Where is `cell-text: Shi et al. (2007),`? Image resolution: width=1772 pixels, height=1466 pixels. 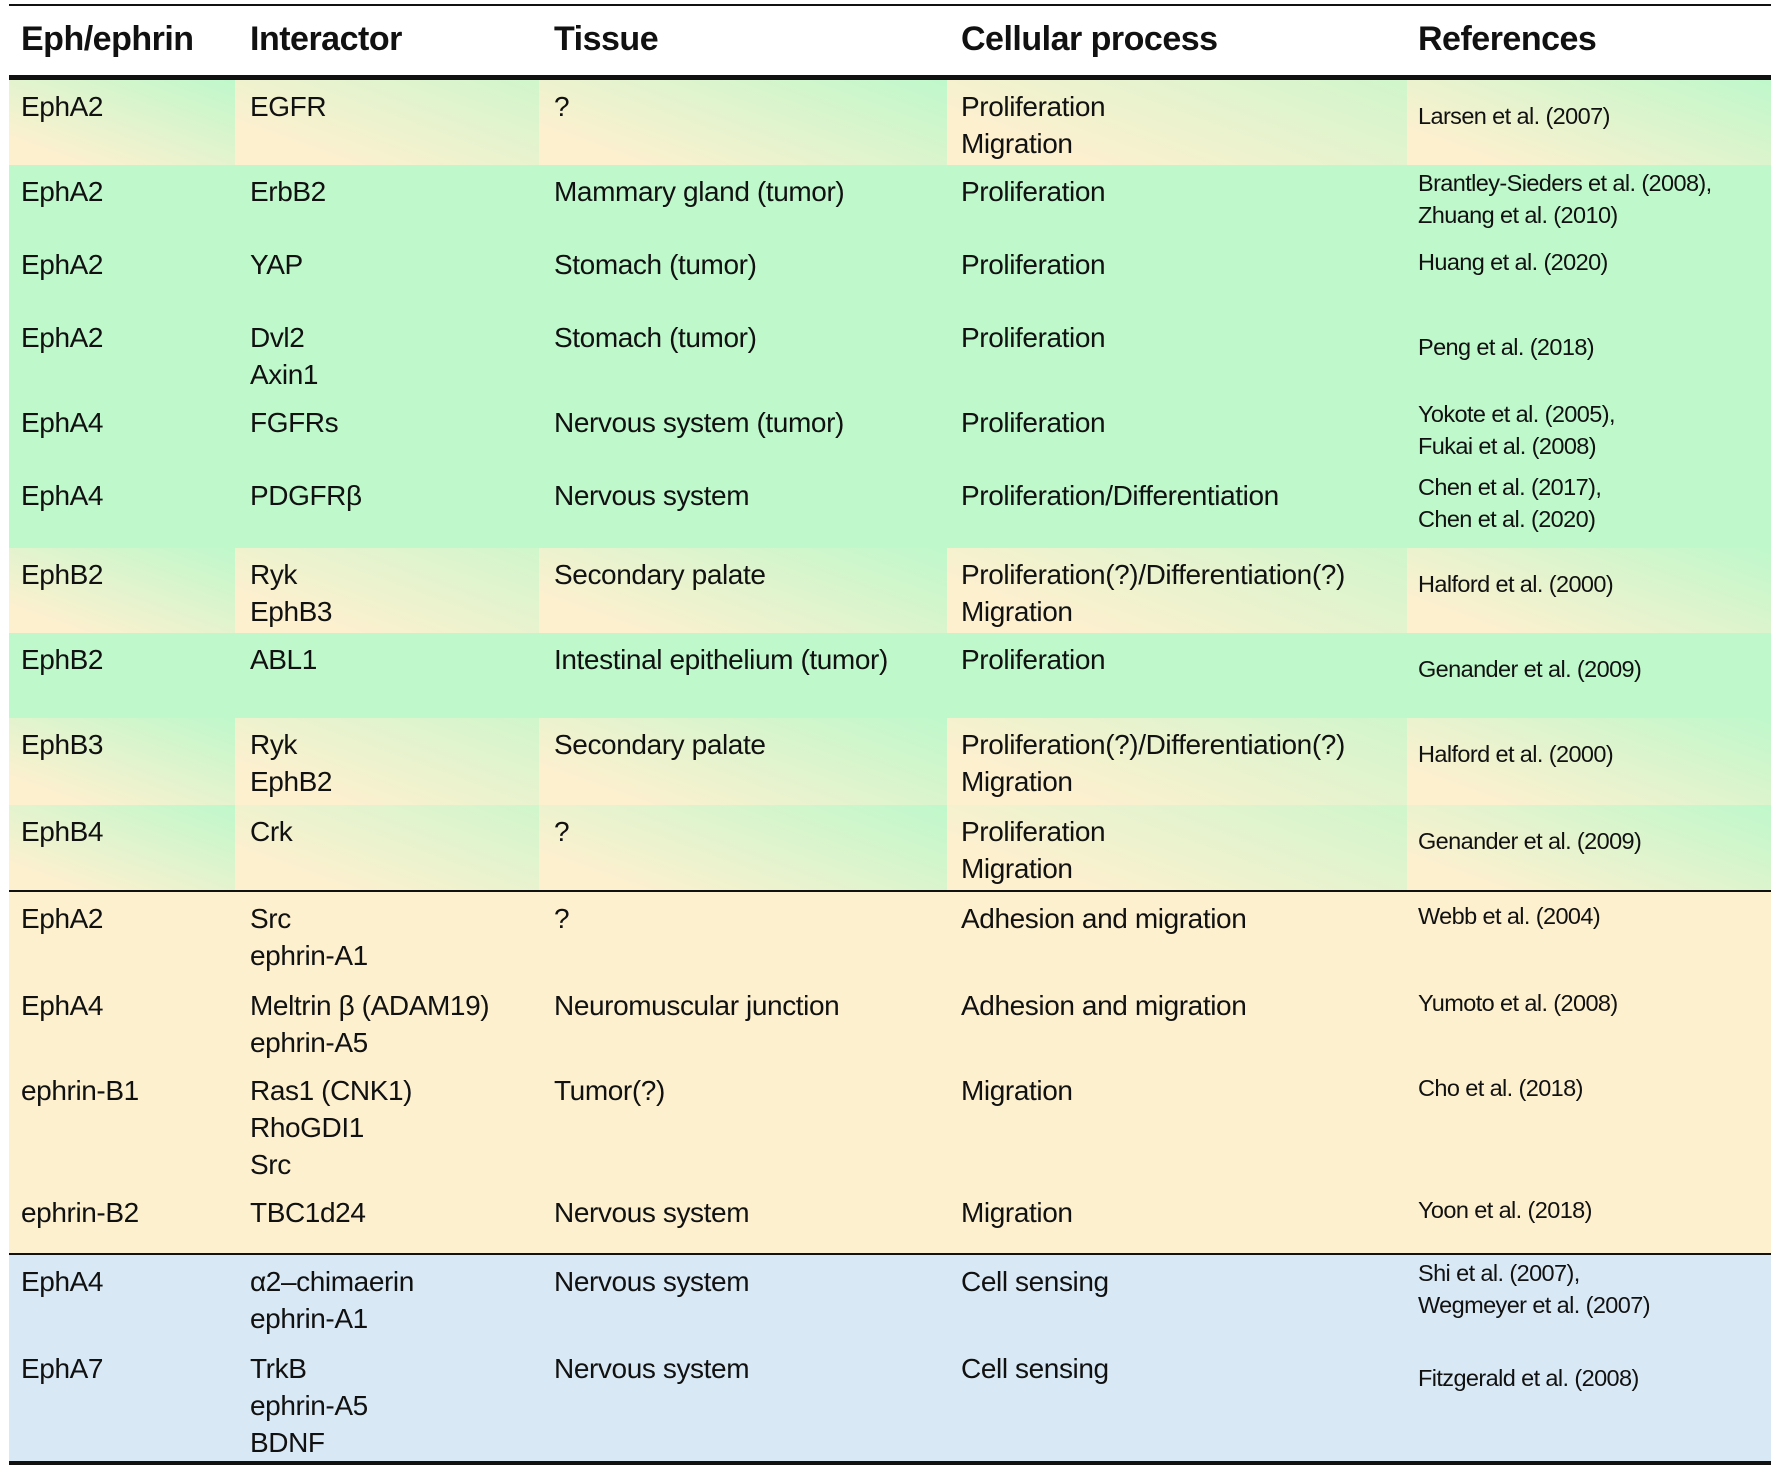 cell-text: Shi et al. (2007), is located at coordinates (1499, 1273).